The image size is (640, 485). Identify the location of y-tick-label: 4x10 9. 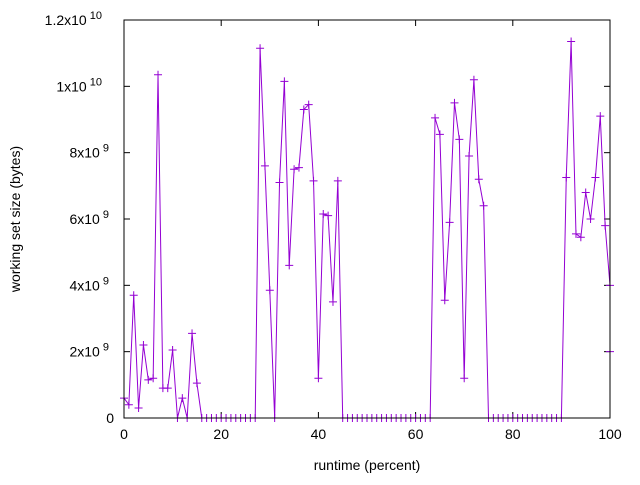
(89, 284).